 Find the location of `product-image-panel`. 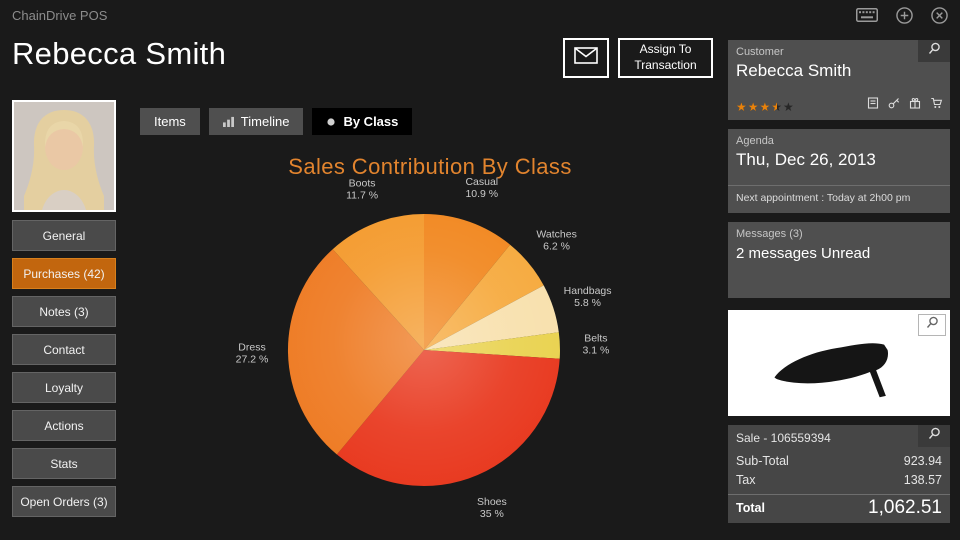

product-image-panel is located at coordinates (839, 363).